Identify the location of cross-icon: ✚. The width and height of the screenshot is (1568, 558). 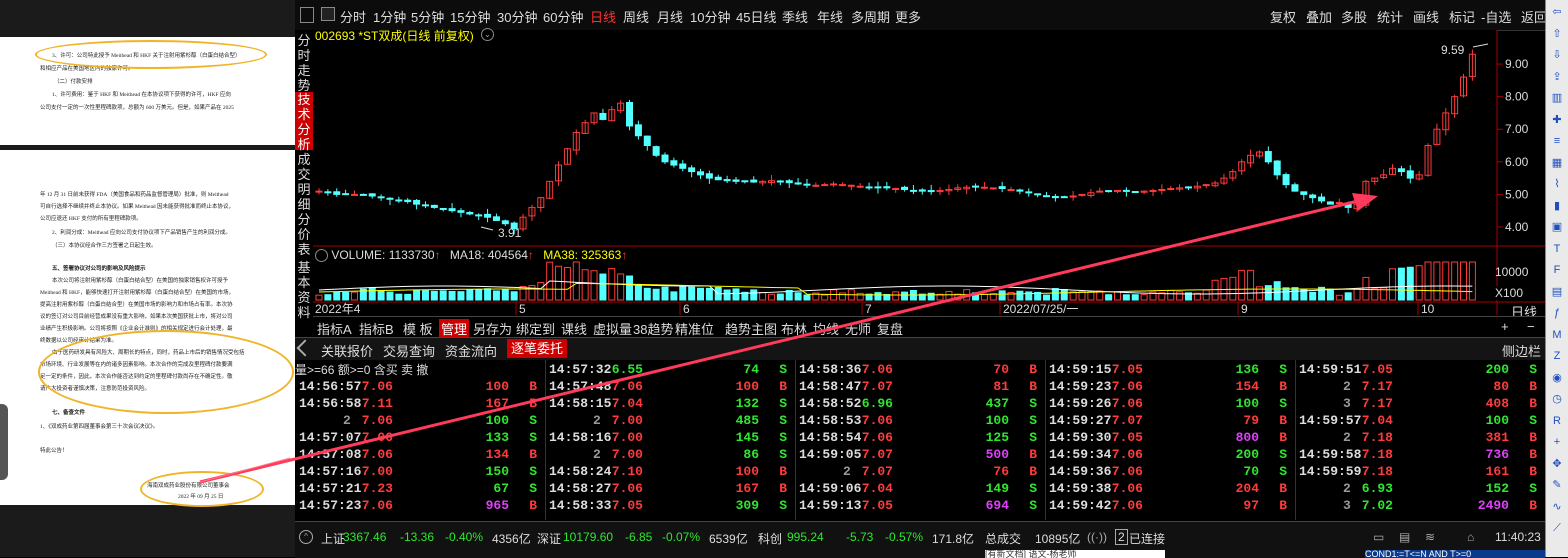
(1557, 119).